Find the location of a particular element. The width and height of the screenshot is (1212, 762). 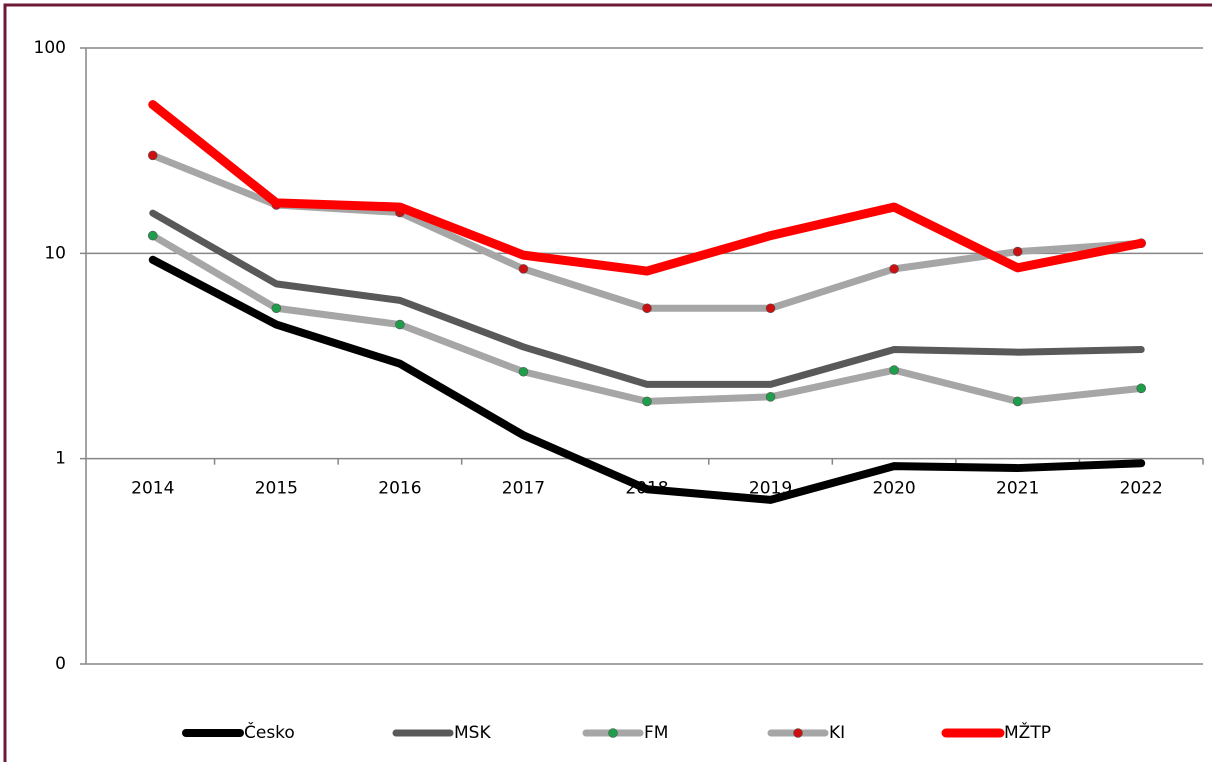

x-tick-label: 2017 is located at coordinates (523, 489).